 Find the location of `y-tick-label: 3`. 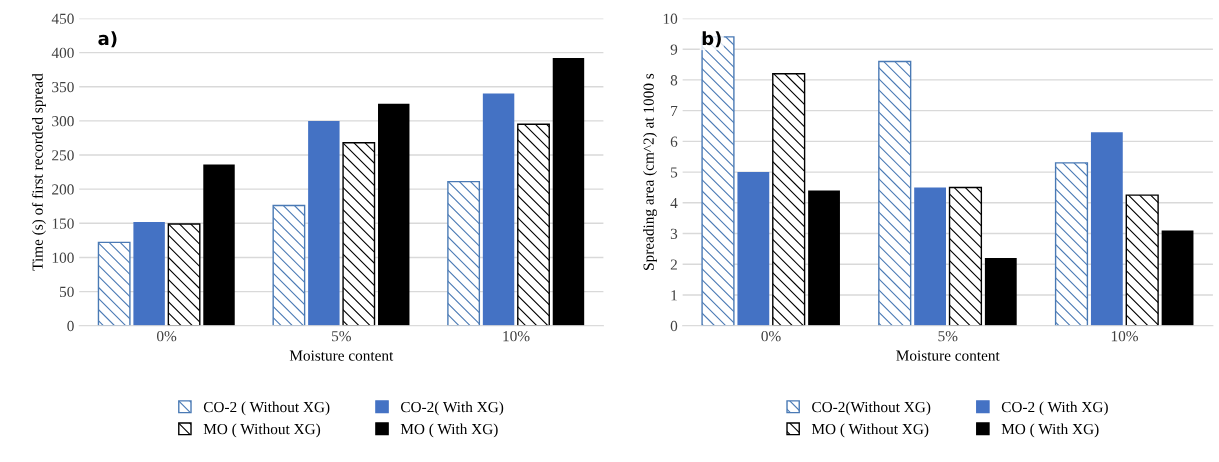

y-tick-label: 3 is located at coordinates (674, 233).